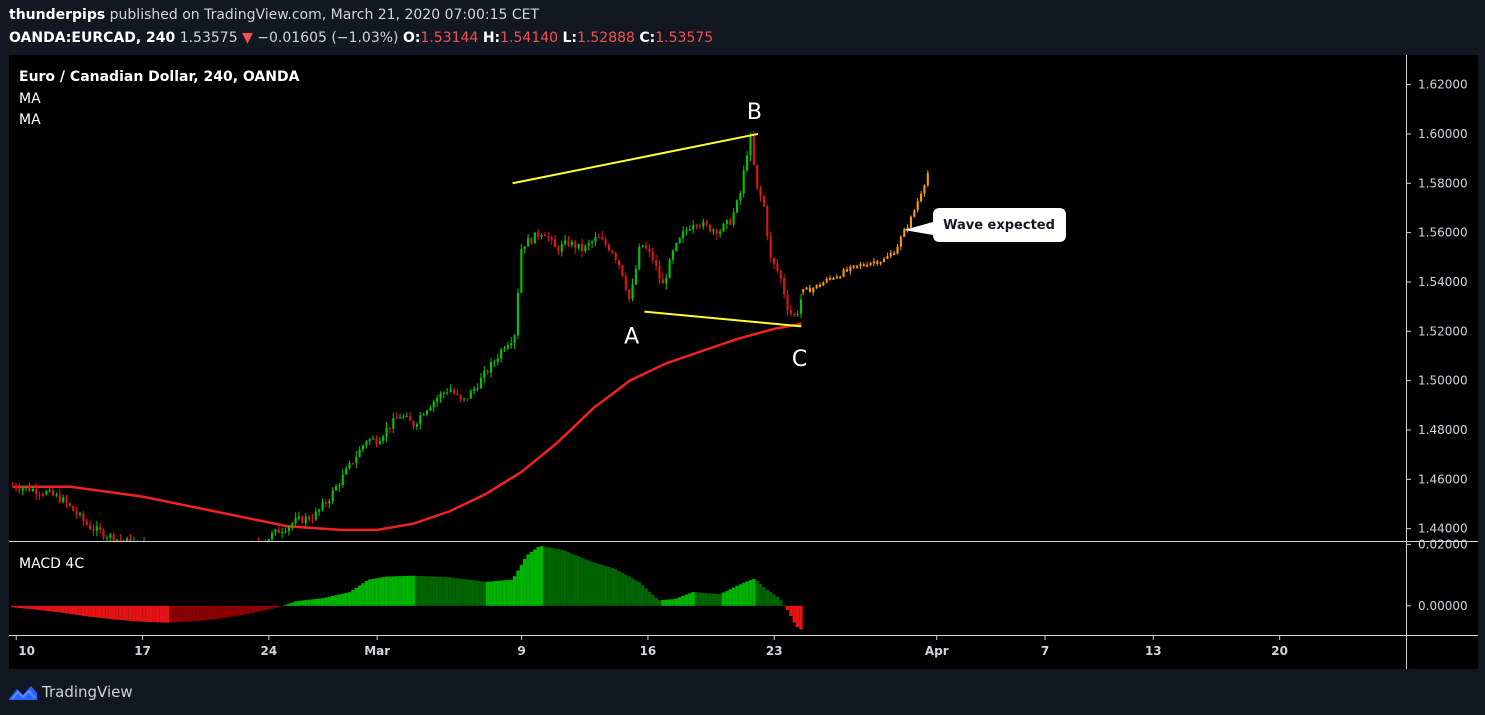  I want to click on price-tick-label: 1.58000, so click(1443, 183).